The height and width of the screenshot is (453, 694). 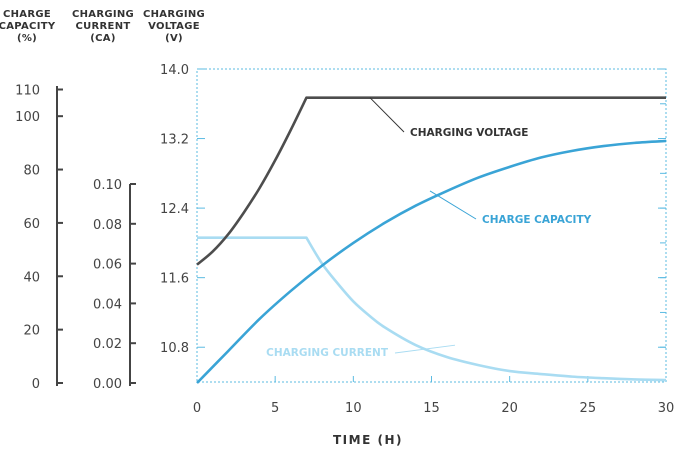 What do you see at coordinates (107, 185) in the screenshot?
I see `current-tick-label: 0.10` at bounding box center [107, 185].